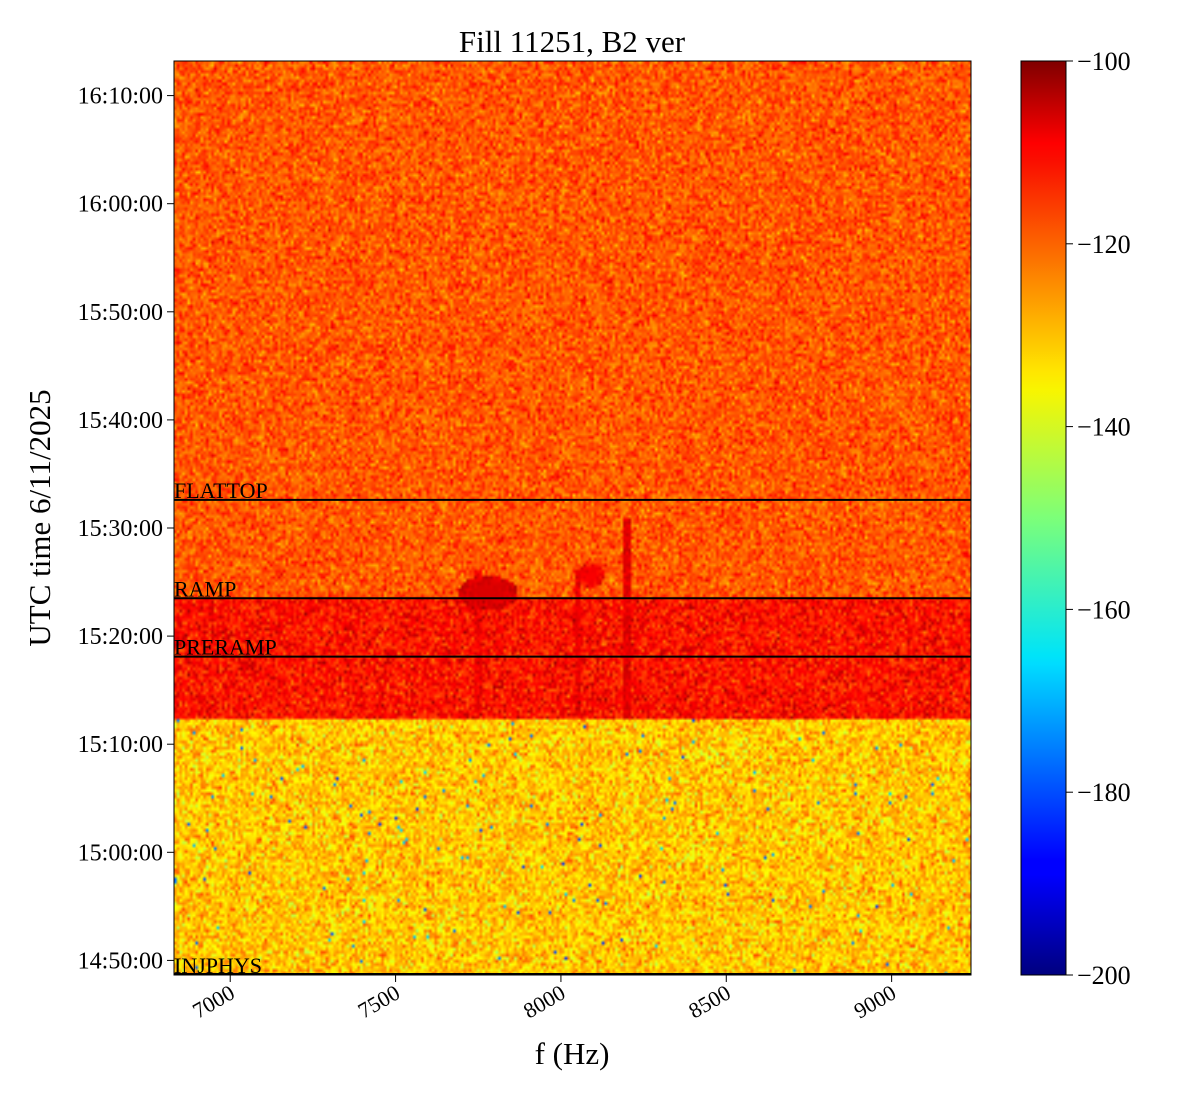 Image resolution: width=1200 pixels, height=1100 pixels. Describe the element at coordinates (120, 637) in the screenshot. I see `y-tick-label: 15:20:00` at that location.